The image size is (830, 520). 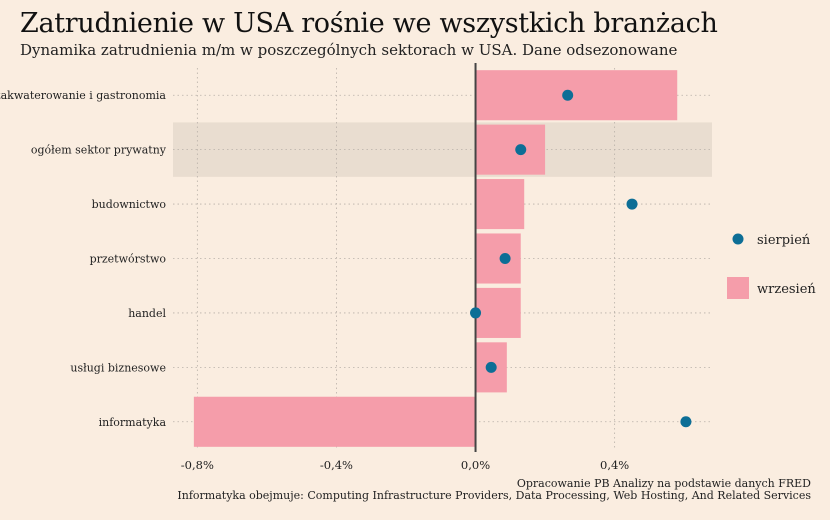 What do you see at coordinates (128, 259) in the screenshot?
I see `category-label: przetwórstwo` at bounding box center [128, 259].